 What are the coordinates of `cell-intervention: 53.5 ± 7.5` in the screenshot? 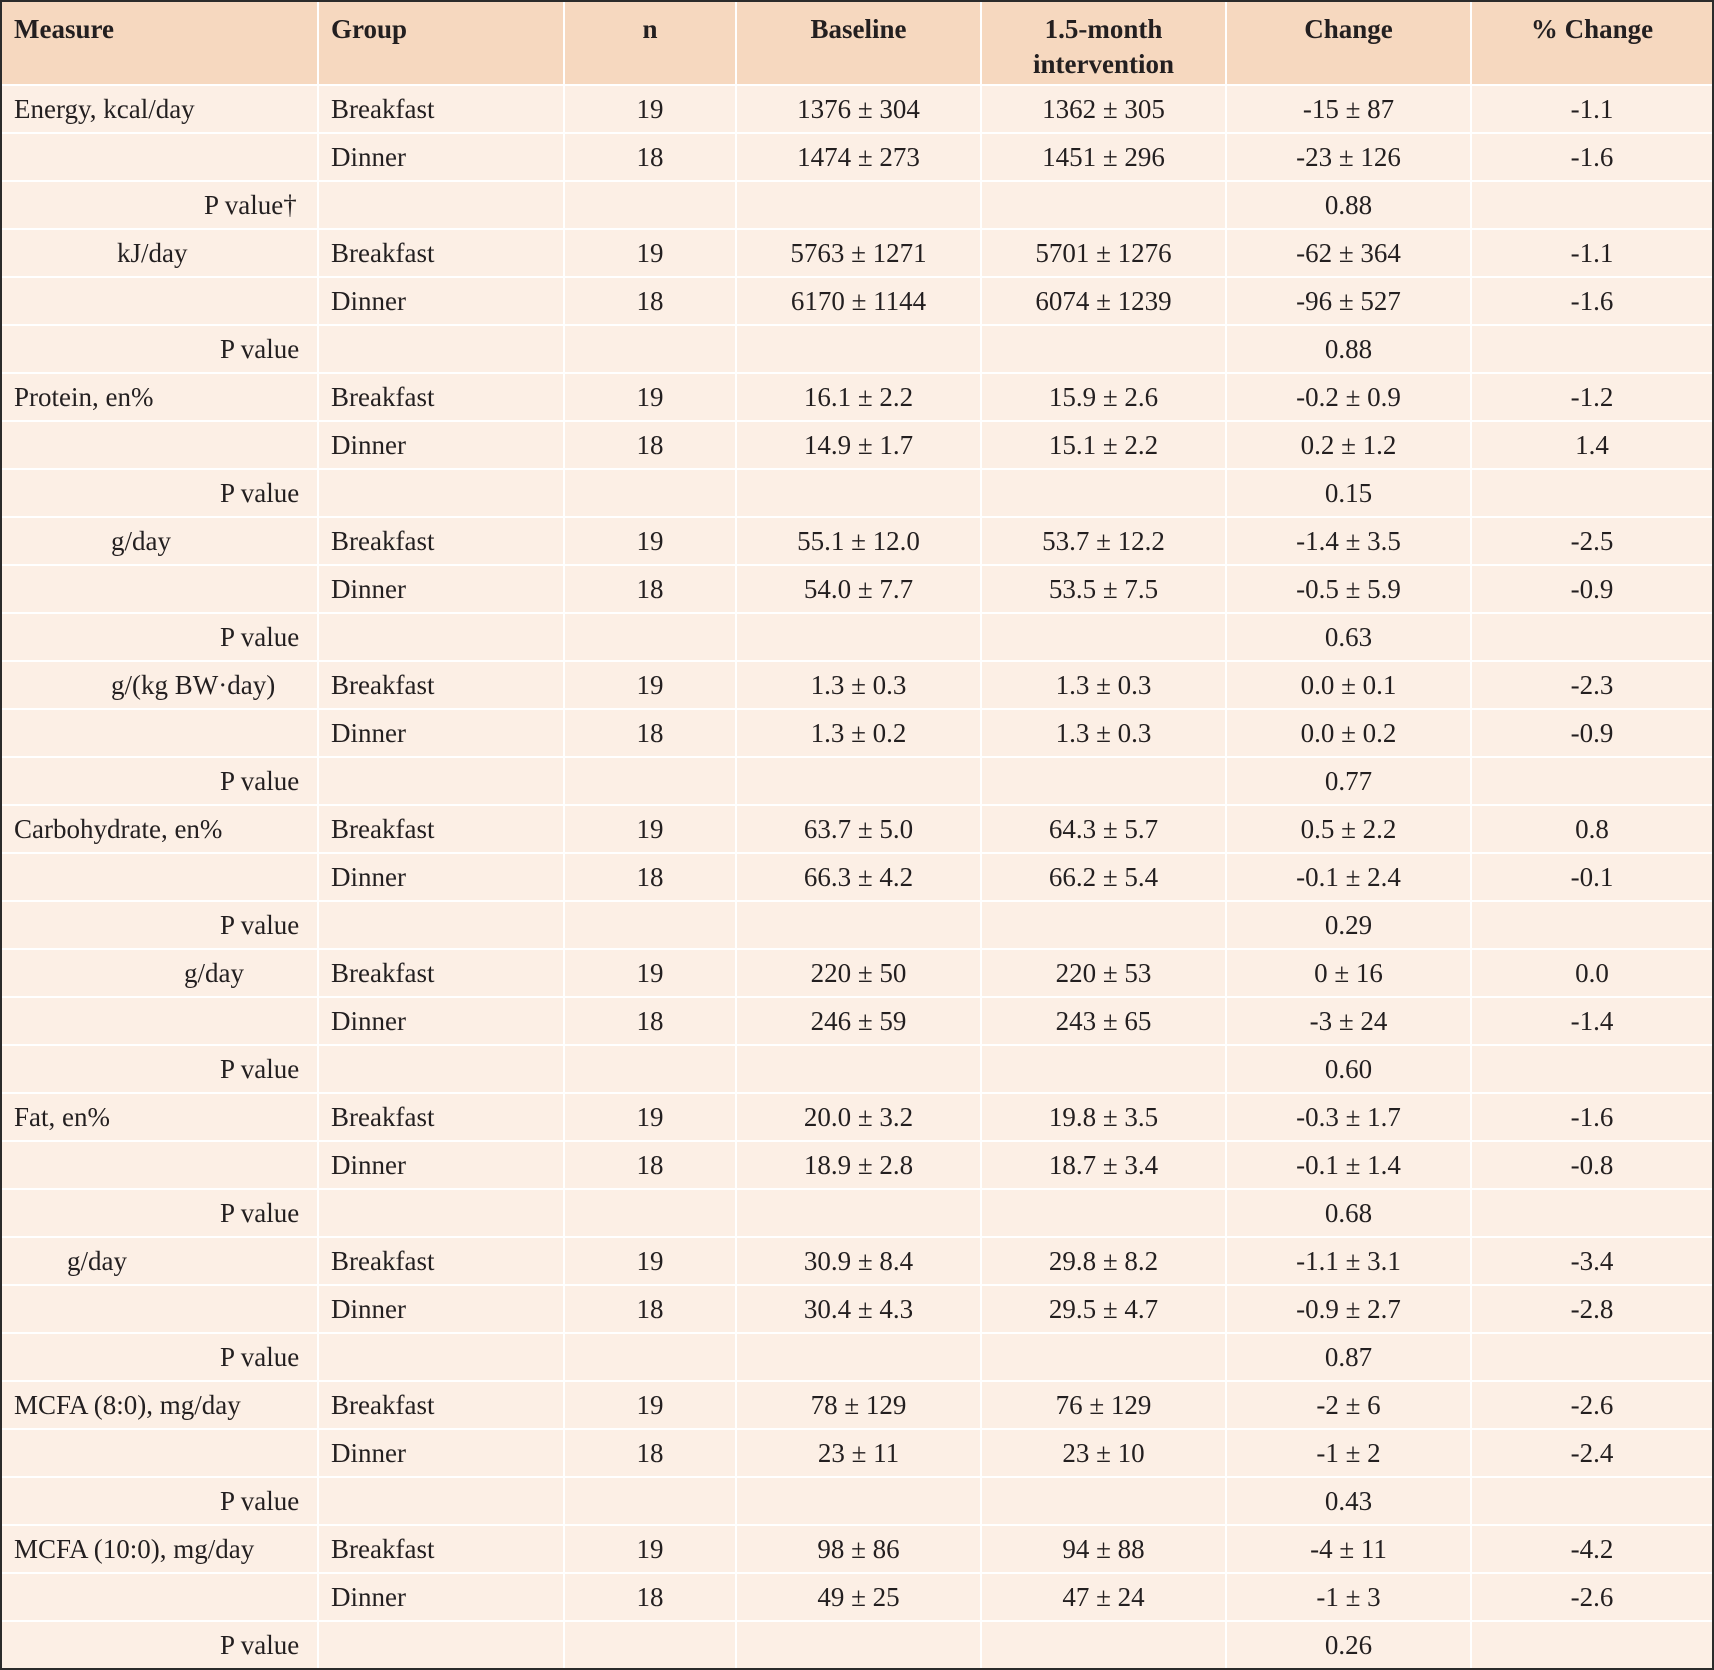 It's located at (1104, 589).